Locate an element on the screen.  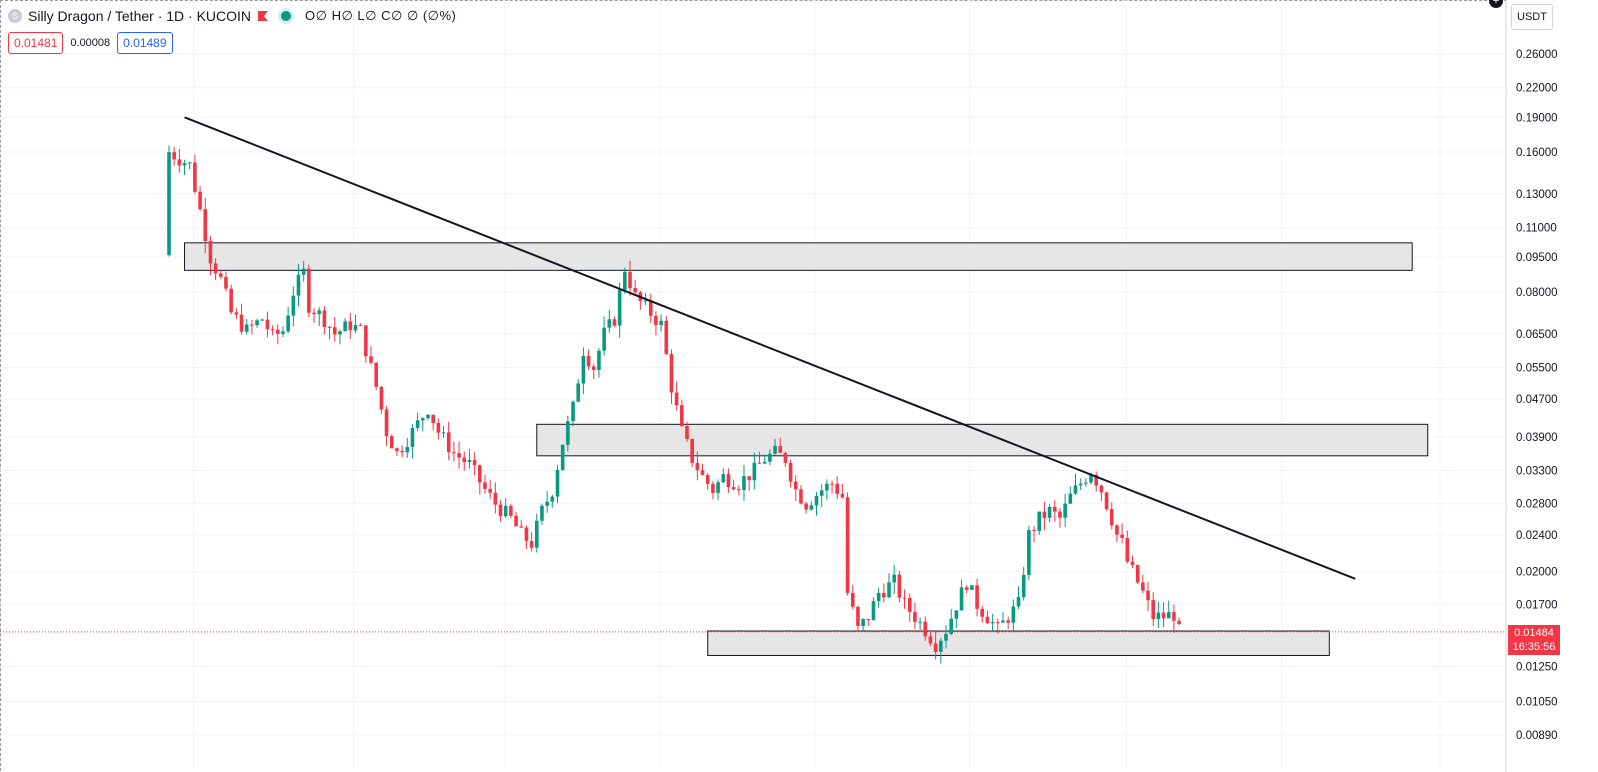
y-tick-label: 0.26000 is located at coordinates (1537, 55).